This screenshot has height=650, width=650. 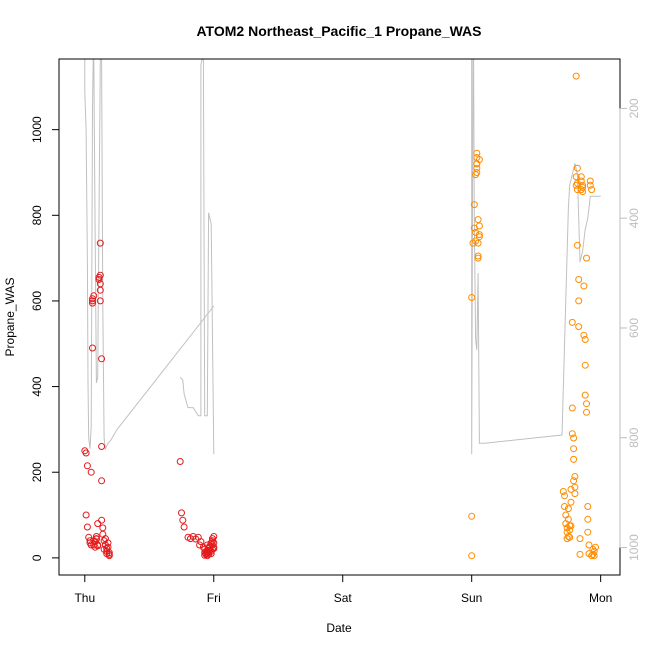 I want to click on y-tick-label: 1000, so click(x=37, y=129).